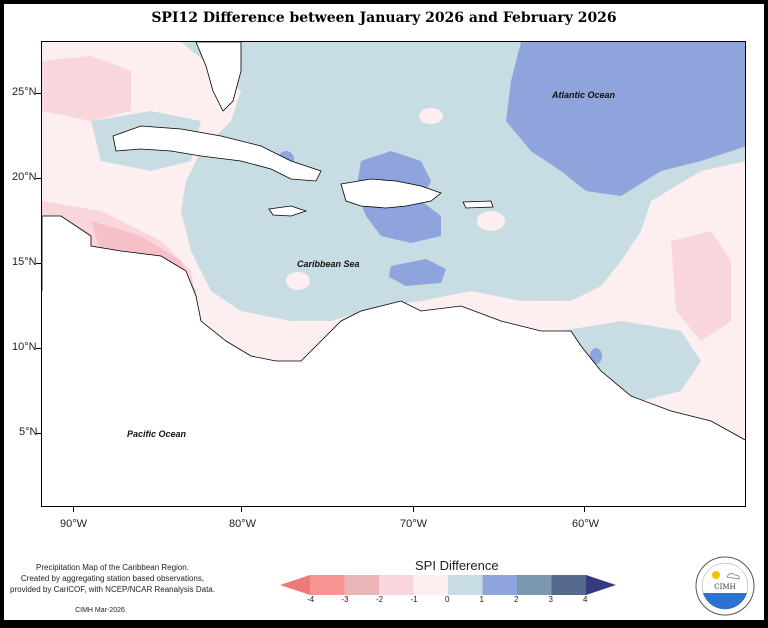 The height and width of the screenshot is (628, 768). I want to click on pacific-ocean-label: Pacific Ocean, so click(157, 434).